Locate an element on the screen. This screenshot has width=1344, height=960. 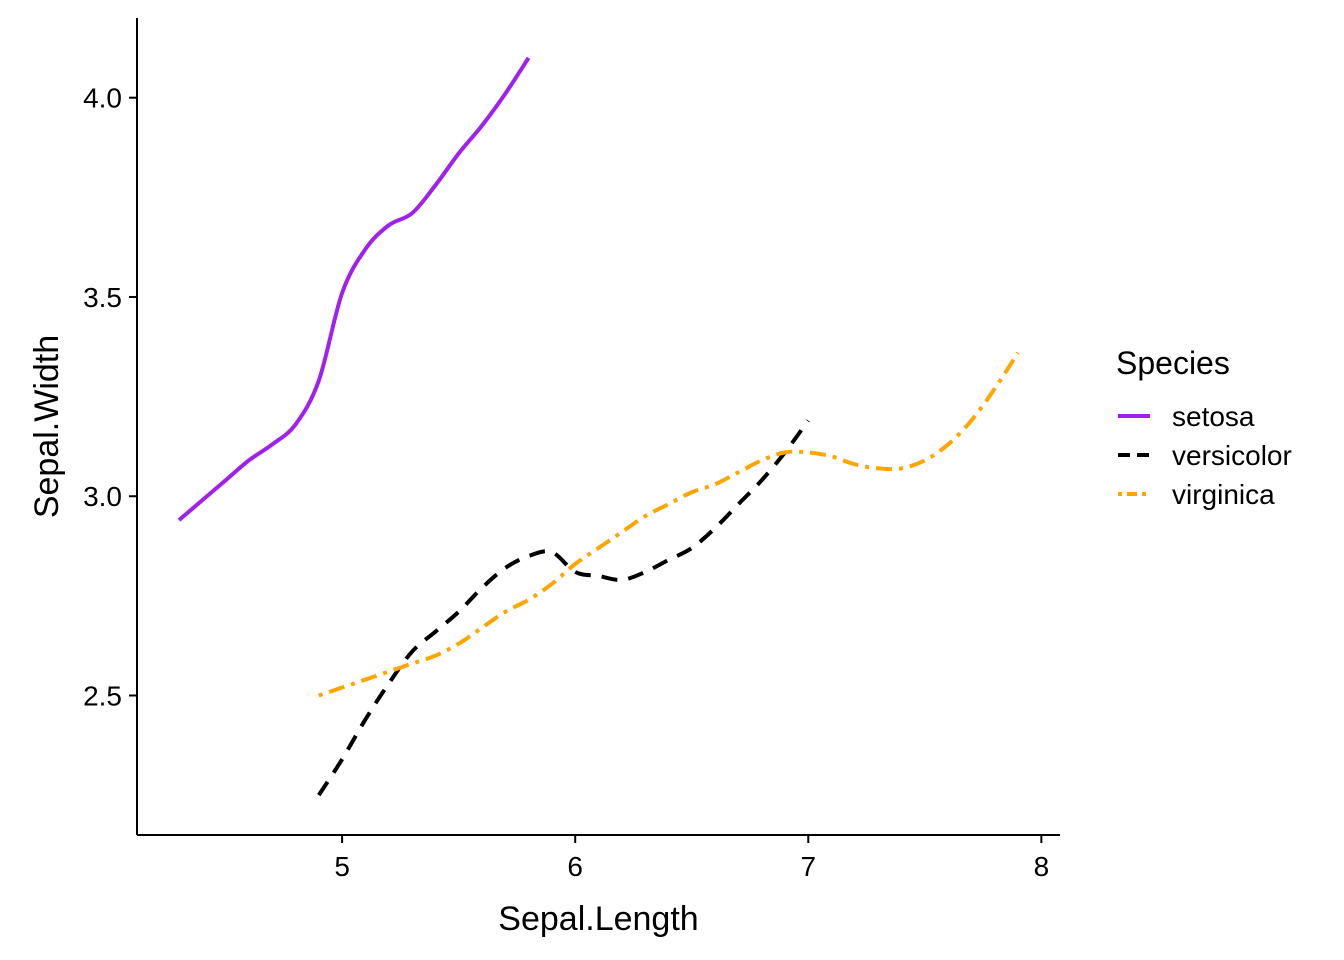
y-tick-label: 4.0 is located at coordinates (102, 98).